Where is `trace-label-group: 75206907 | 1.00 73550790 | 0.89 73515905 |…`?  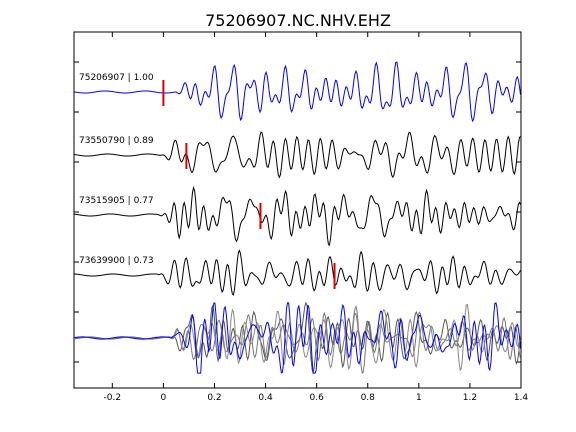
trace-label-group: 75206907 | 1.00 73550790 | 0.89 73515905 |… is located at coordinates (116, 169).